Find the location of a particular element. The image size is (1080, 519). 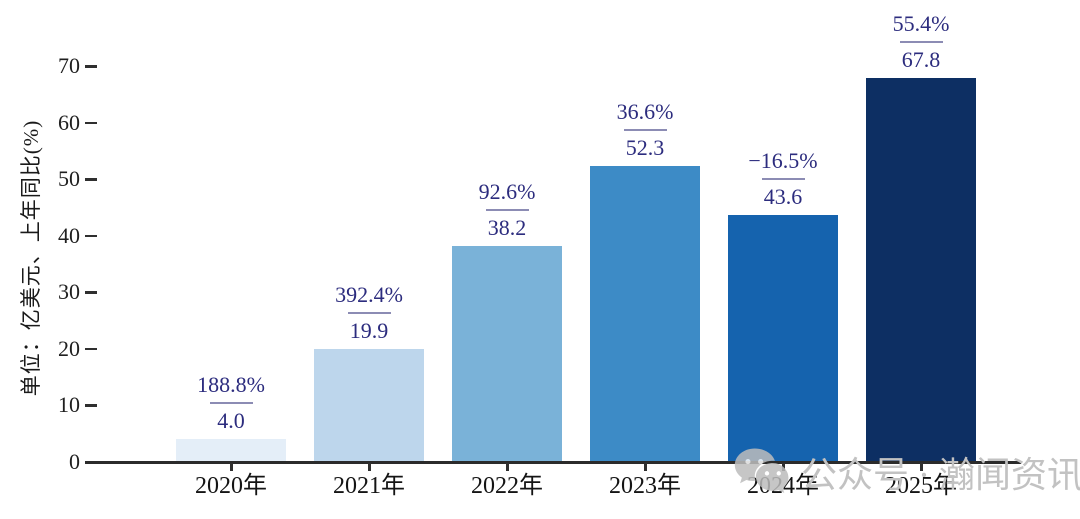

bar-2023年 is located at coordinates (645, 314).